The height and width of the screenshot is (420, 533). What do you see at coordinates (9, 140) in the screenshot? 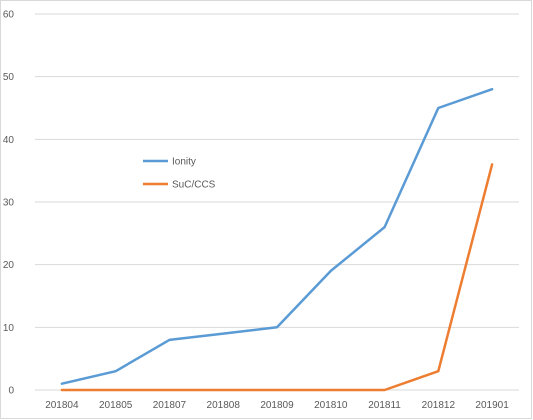
I see `y-tick-label: 40` at bounding box center [9, 140].